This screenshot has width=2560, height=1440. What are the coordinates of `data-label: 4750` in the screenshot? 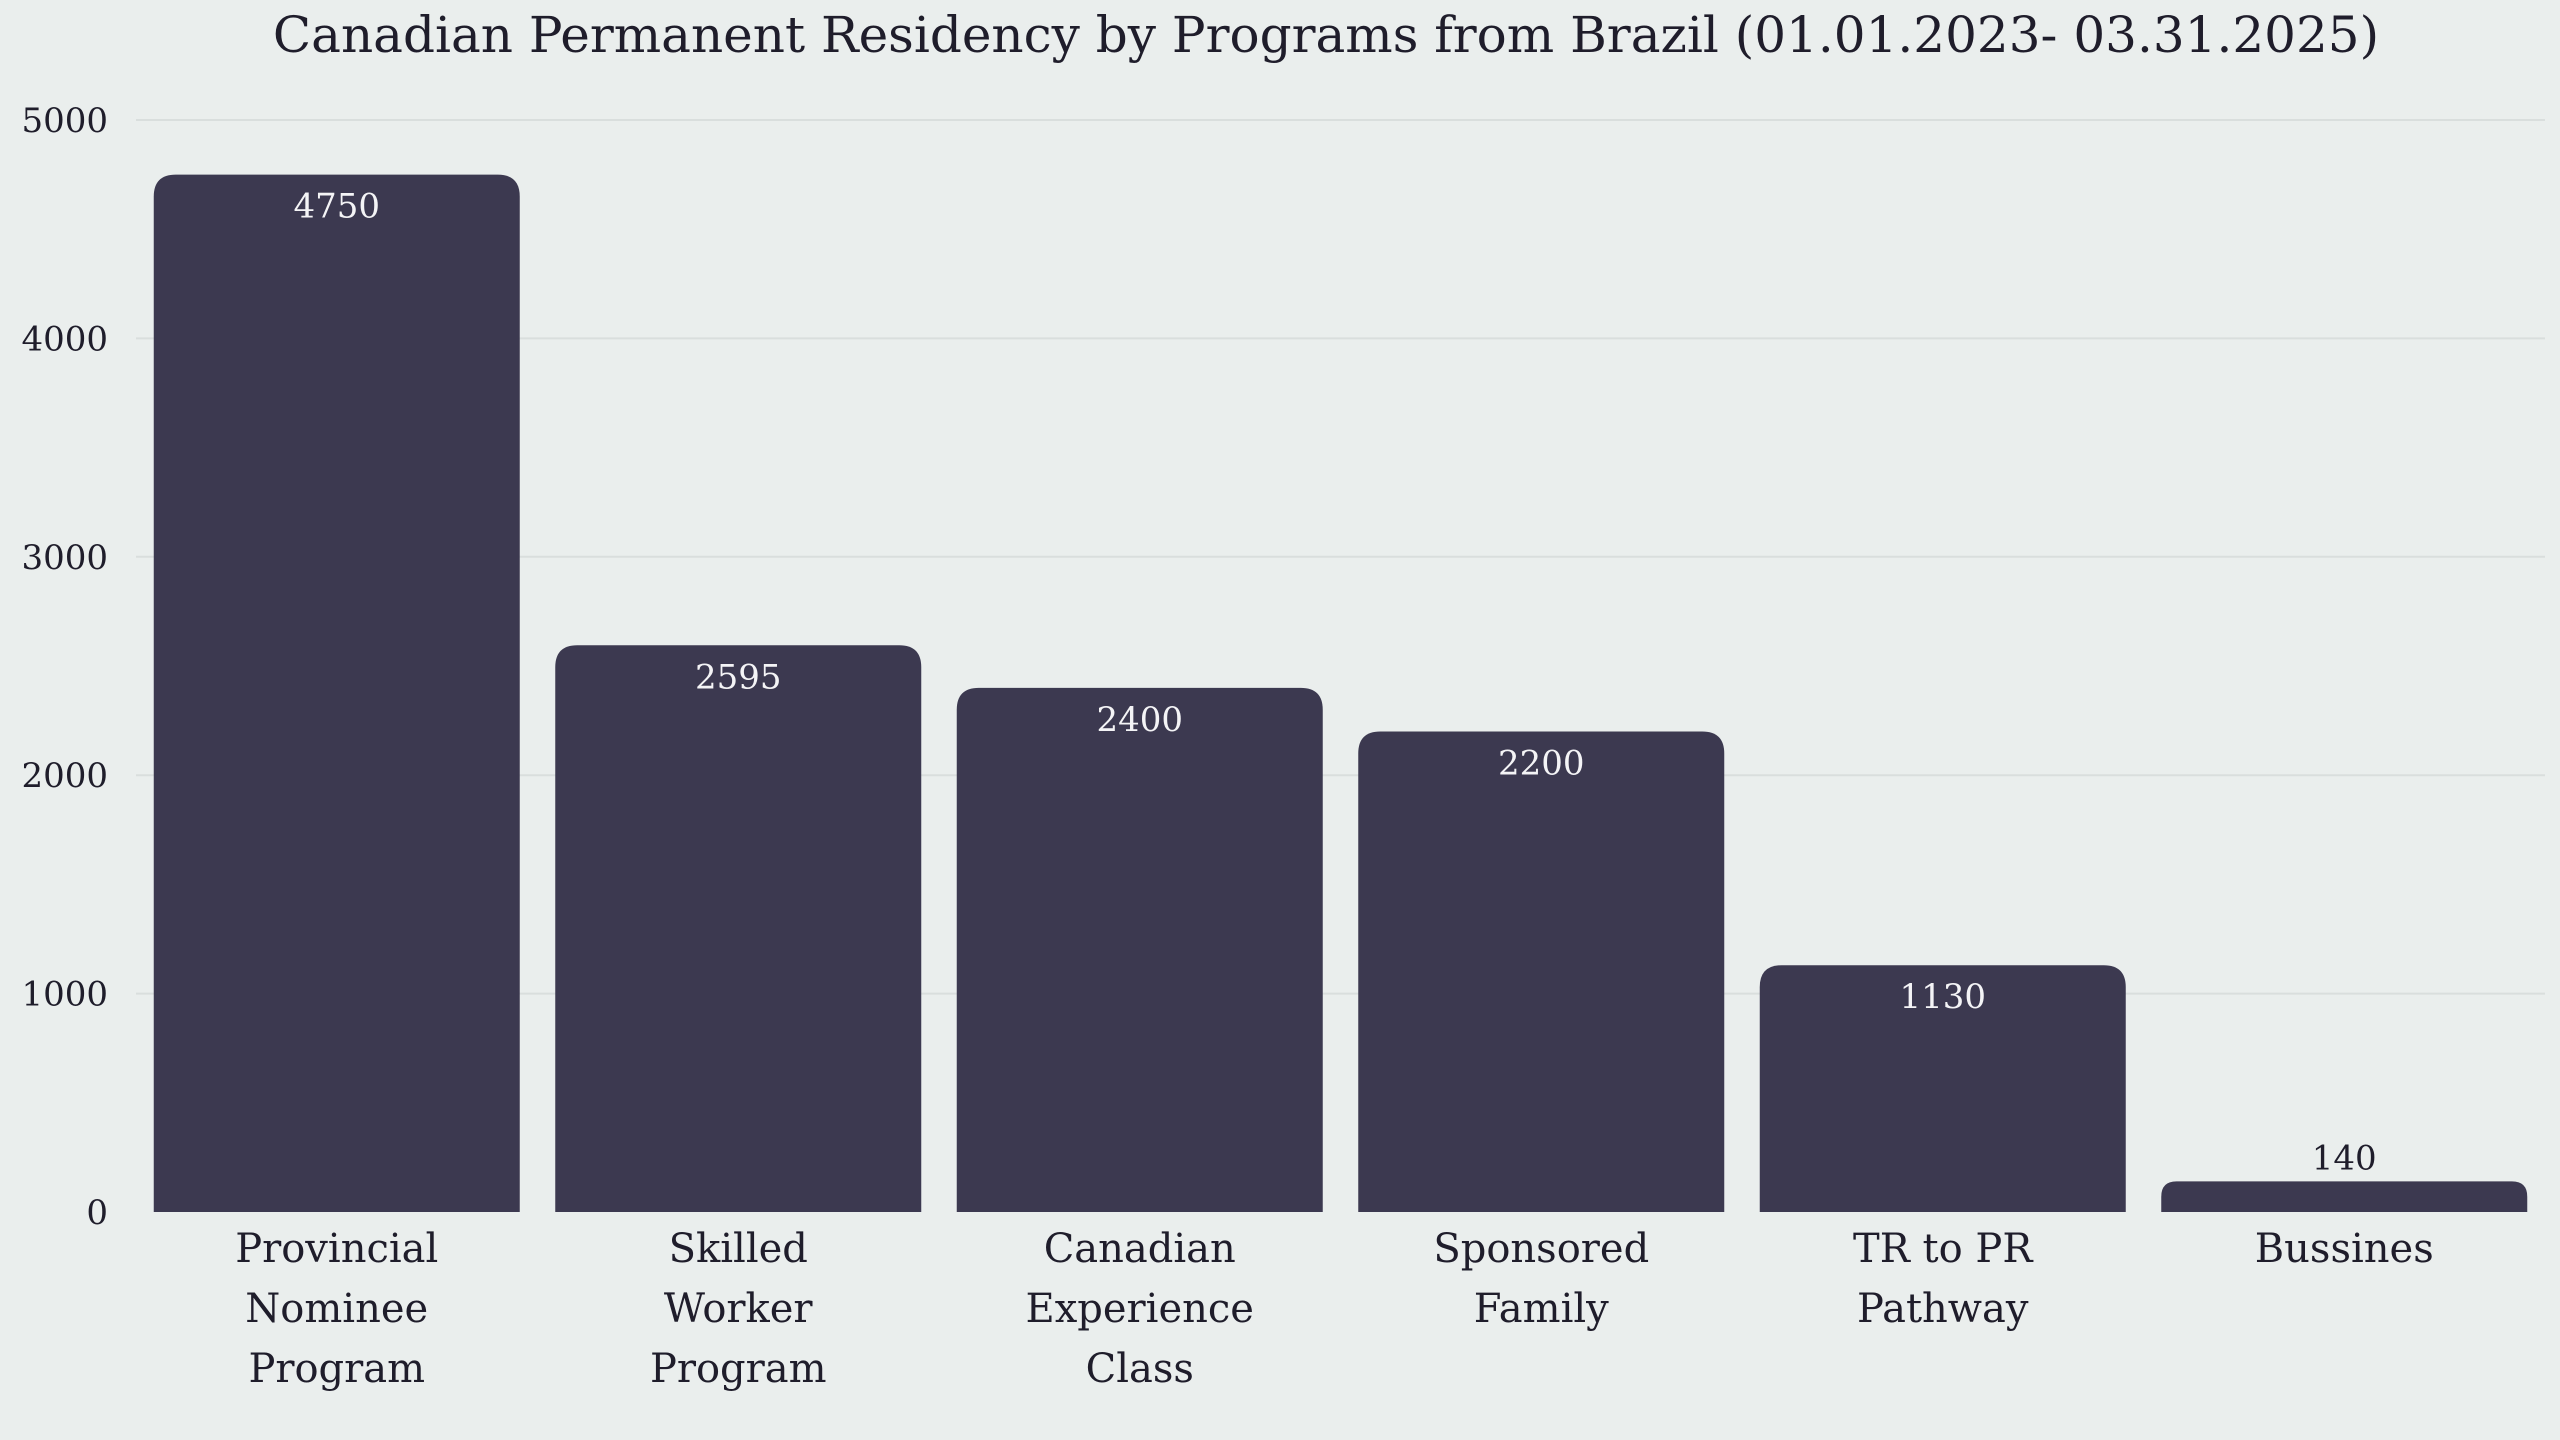 It's located at (336, 207).